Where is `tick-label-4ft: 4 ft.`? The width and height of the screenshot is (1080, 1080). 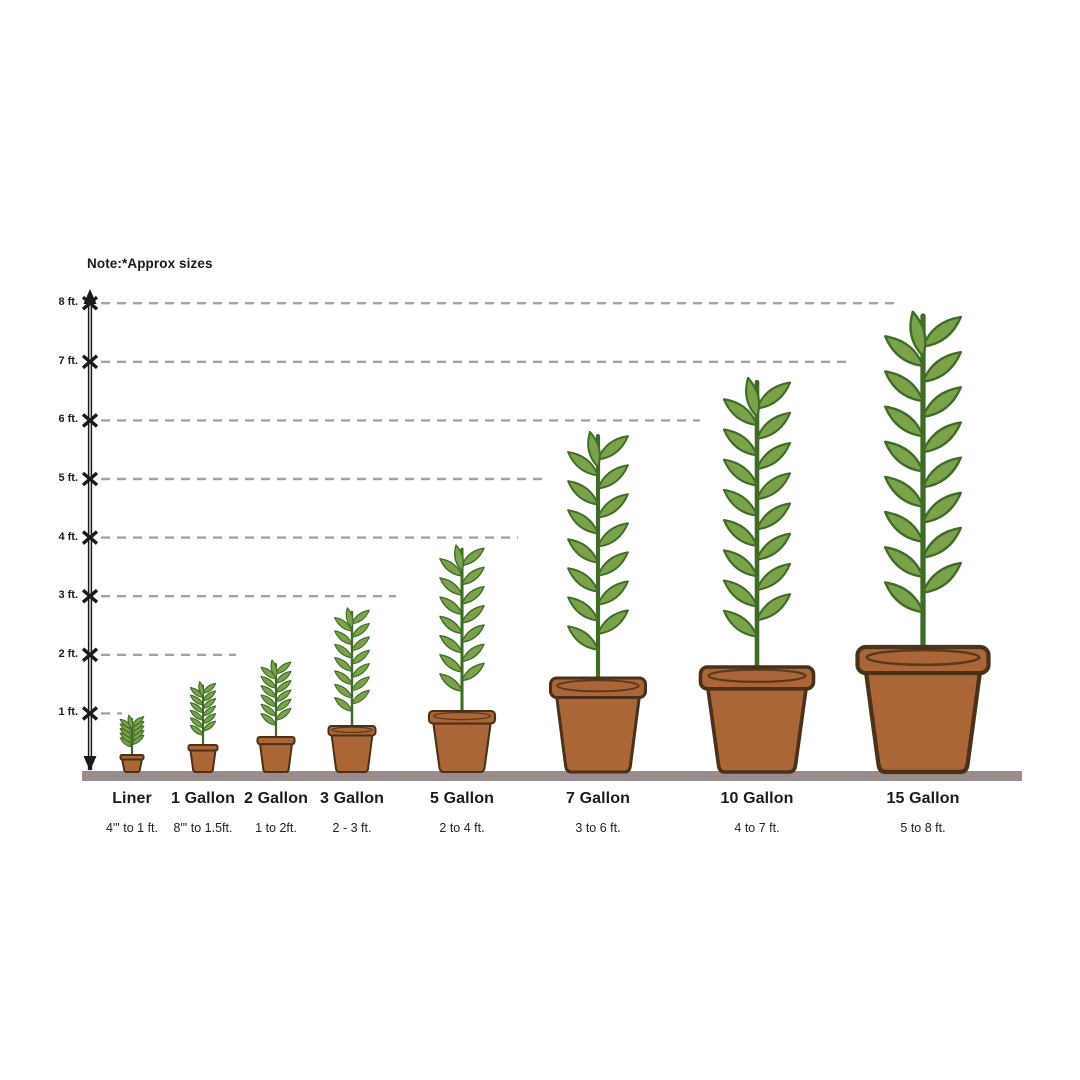
tick-label-4ft: 4 ft. is located at coordinates (68, 536).